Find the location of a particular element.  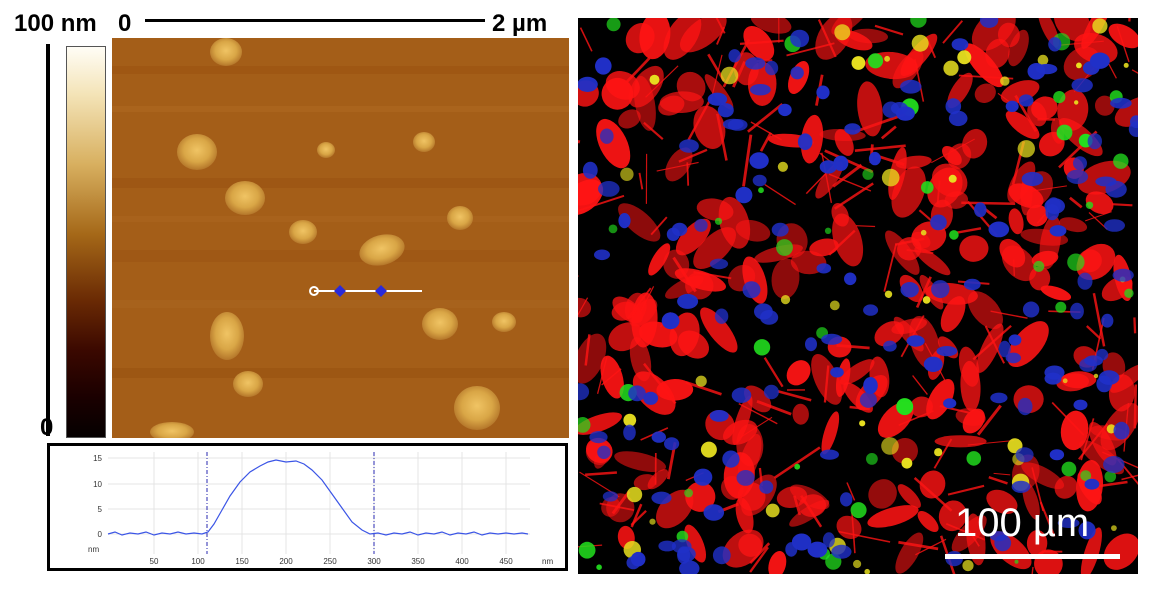

colorbar-axis-line is located at coordinates (48, 240).